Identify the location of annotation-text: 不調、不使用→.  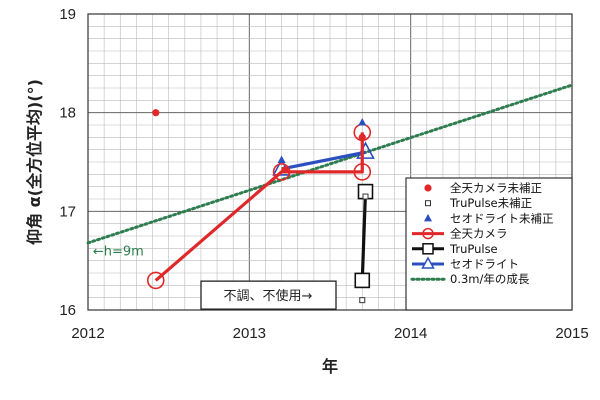
(268, 296).